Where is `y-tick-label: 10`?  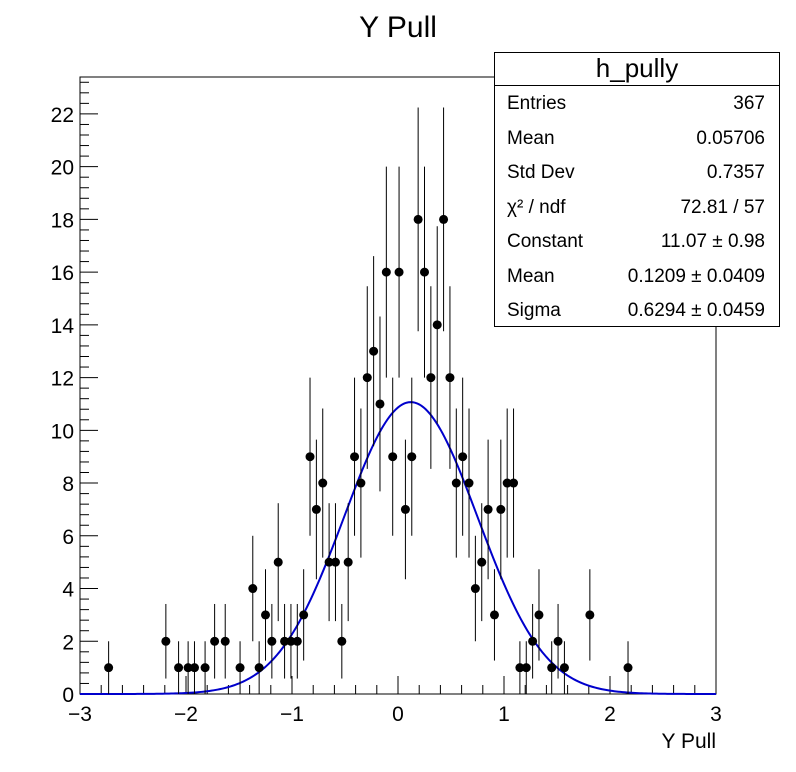 y-tick-label: 10 is located at coordinates (62, 431).